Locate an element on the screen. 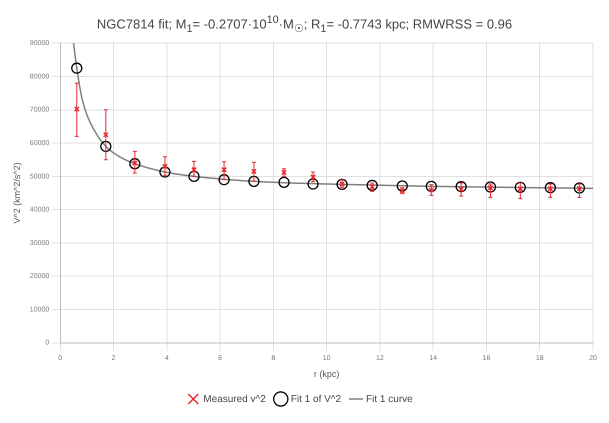 The width and height of the screenshot is (609, 423). legend-label: Fit 1 of V^2 is located at coordinates (316, 399).